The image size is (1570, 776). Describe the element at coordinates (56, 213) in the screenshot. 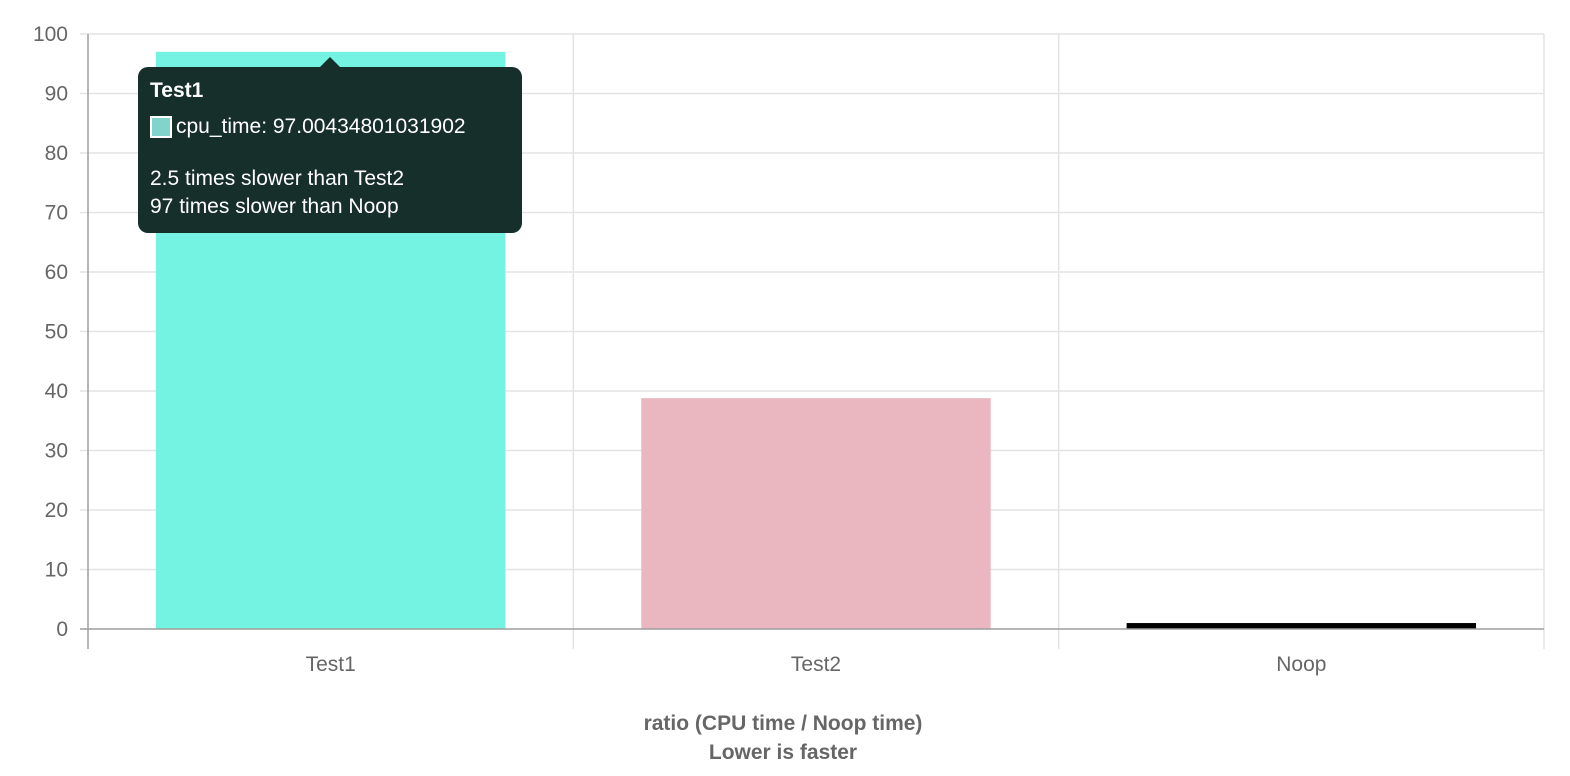

I see `y-tick-label: 70` at that location.